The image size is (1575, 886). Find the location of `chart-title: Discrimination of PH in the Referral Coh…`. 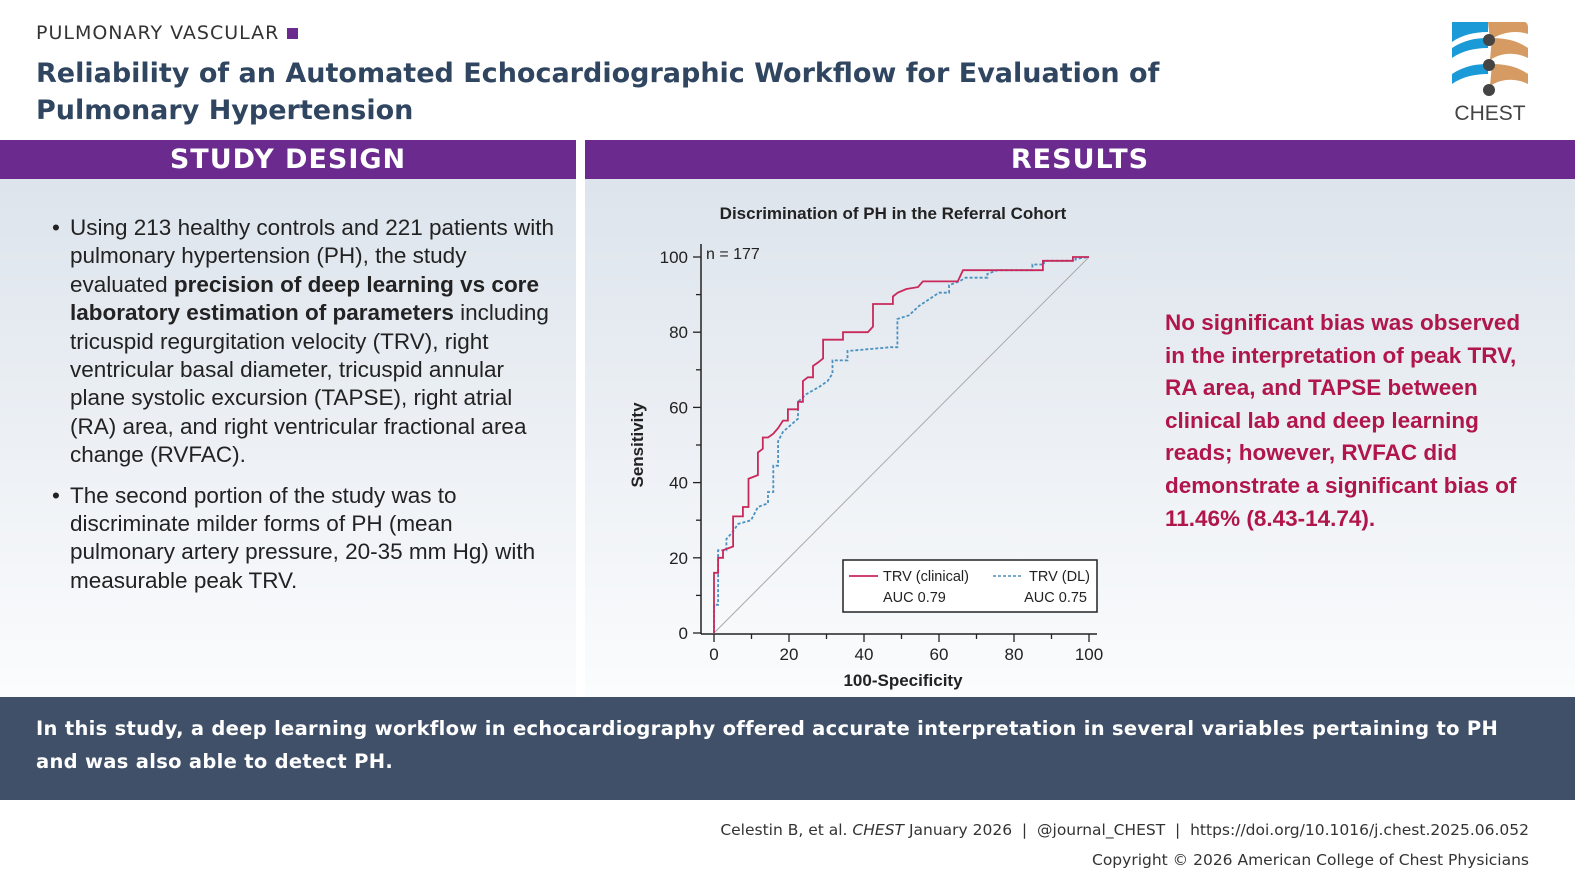

chart-title: Discrimination of PH in the Referral Coh… is located at coordinates (893, 213).